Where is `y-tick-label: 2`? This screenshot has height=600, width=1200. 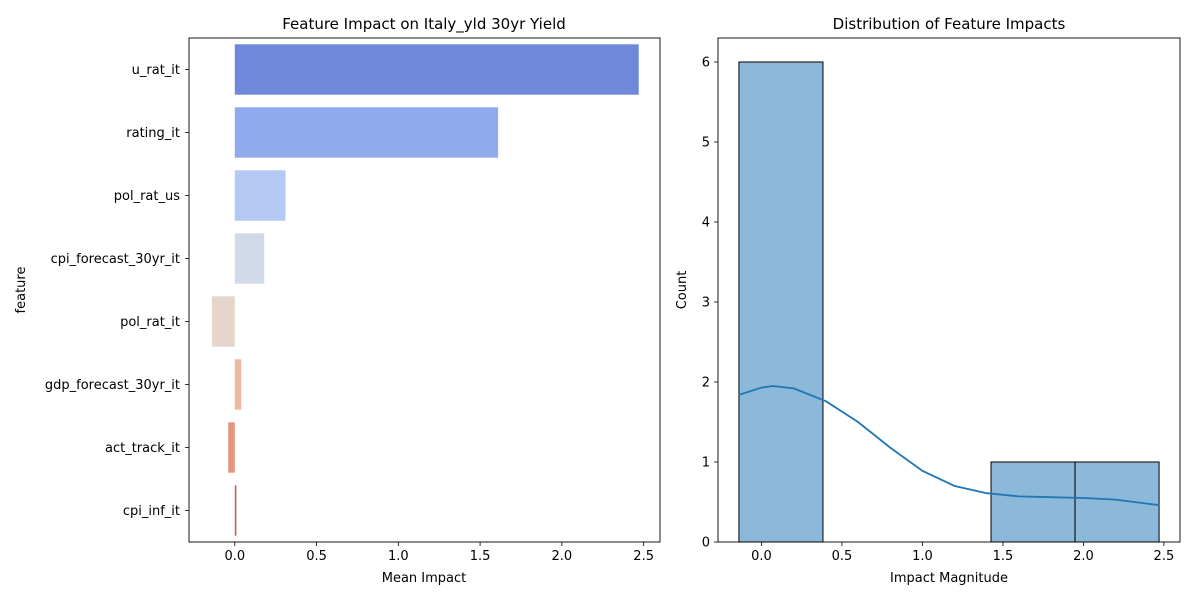 y-tick-label: 2 is located at coordinates (706, 383).